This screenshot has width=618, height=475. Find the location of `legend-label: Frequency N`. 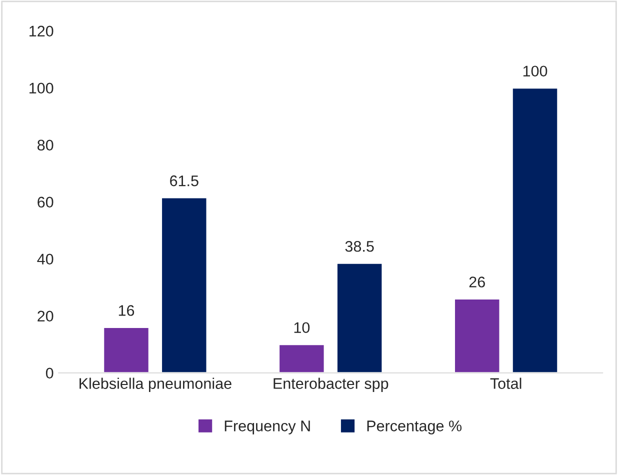

legend-label: Frequency N is located at coordinates (267, 427).